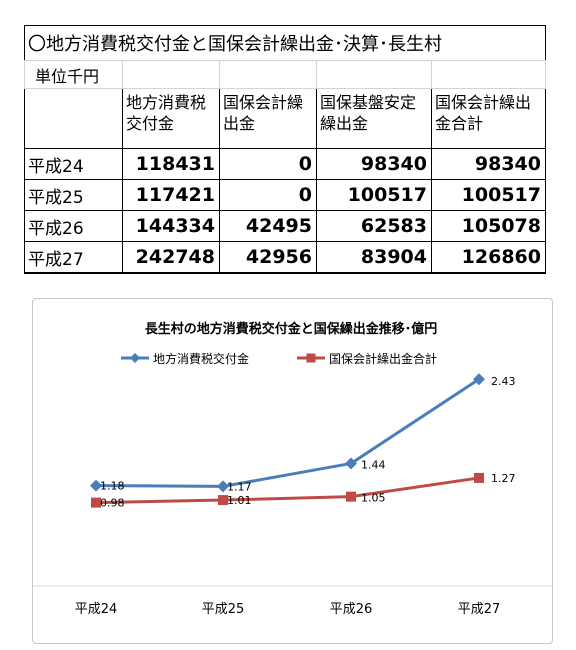 This screenshot has height=650, width=576. What do you see at coordinates (171, 257) in the screenshot?
I see `table-cell: 242748` at bounding box center [171, 257].